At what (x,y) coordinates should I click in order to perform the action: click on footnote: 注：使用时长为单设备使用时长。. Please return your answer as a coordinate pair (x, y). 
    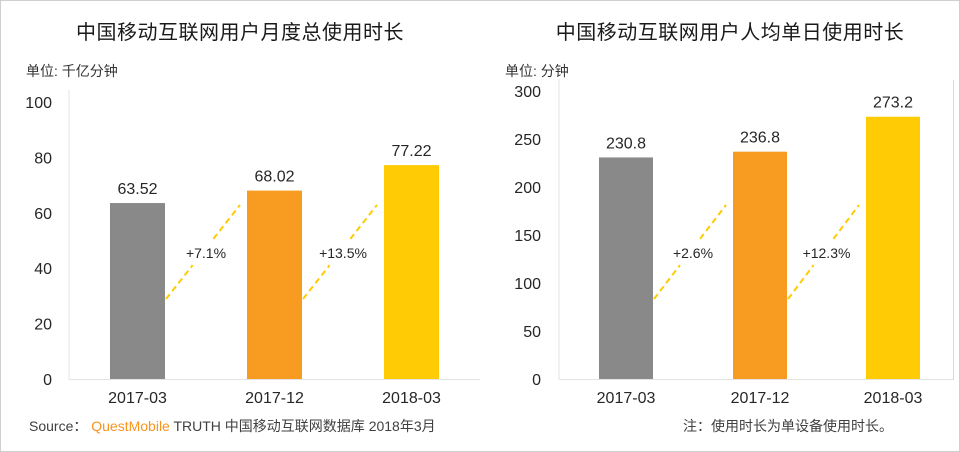
    Looking at the image, I should click on (788, 426).